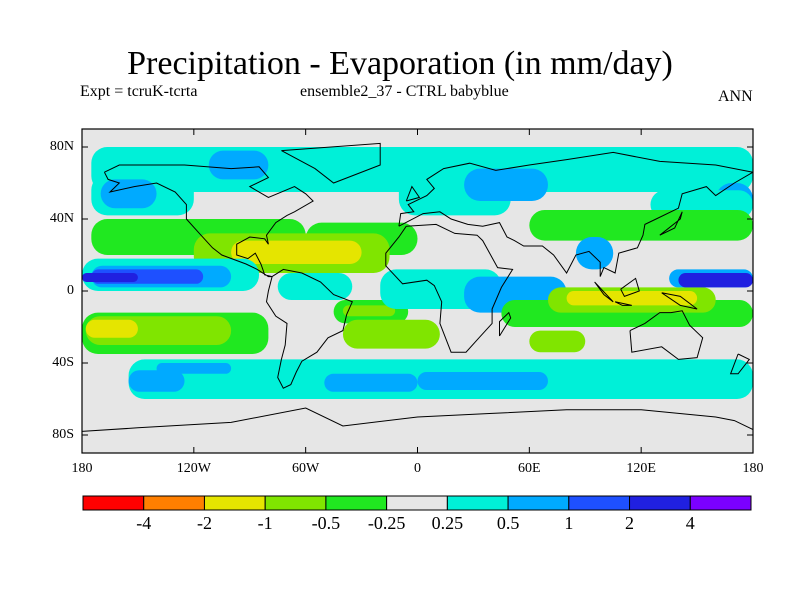 This screenshot has height=600, width=800. What do you see at coordinates (144, 523) in the screenshot?
I see `colorbar-tick-label: -4` at bounding box center [144, 523].